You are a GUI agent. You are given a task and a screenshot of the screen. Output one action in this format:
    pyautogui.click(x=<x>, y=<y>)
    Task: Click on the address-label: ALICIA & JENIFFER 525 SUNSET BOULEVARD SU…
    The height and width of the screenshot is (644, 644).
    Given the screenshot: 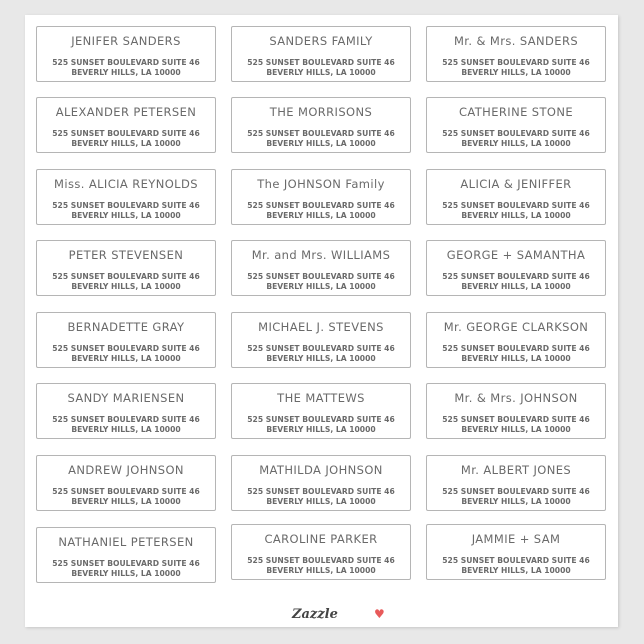 What is the action you would take?
    pyautogui.click(x=516, y=197)
    